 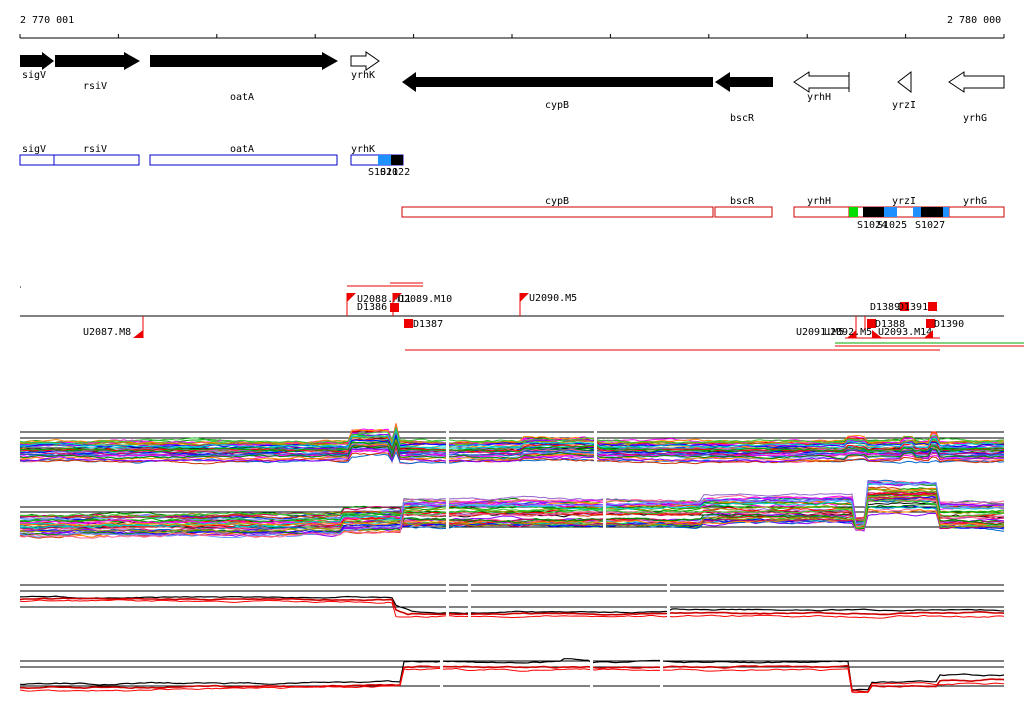 I want to click on transcript-box-sigv, so click(x=37, y=160).